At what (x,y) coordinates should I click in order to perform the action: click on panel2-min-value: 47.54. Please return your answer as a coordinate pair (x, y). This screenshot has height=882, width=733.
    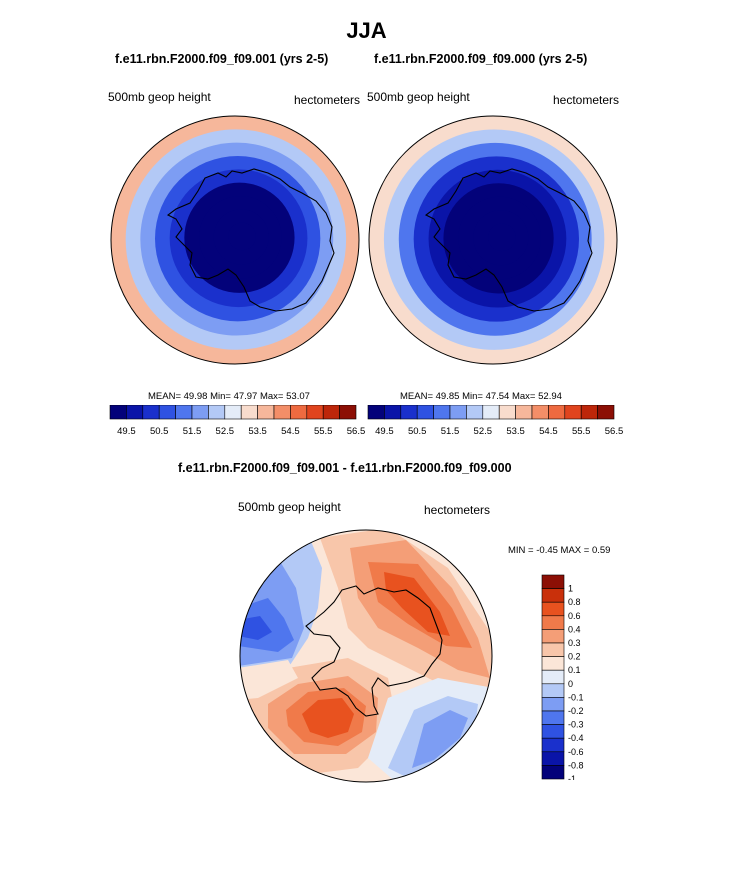
    Looking at the image, I should click on (497, 396).